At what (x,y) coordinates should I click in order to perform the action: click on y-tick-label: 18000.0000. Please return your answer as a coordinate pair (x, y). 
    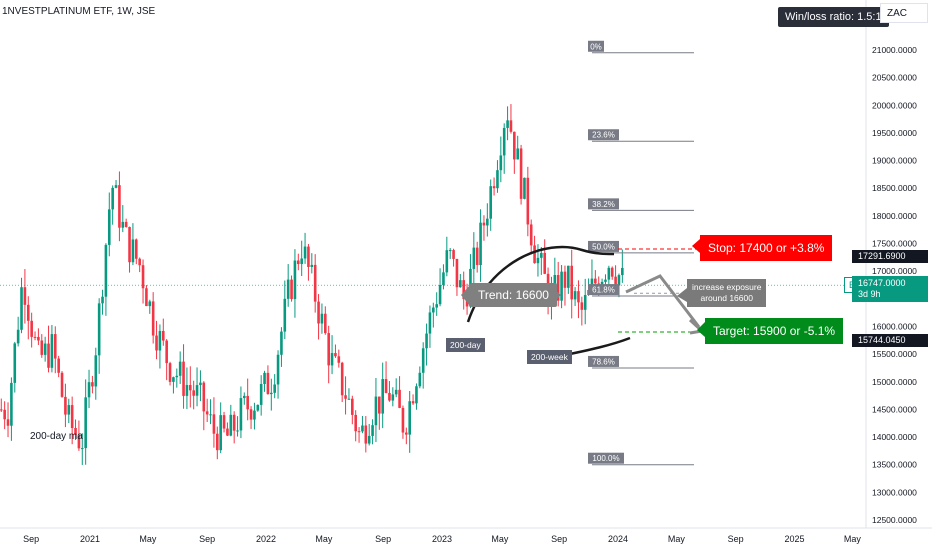
    Looking at the image, I should click on (894, 216).